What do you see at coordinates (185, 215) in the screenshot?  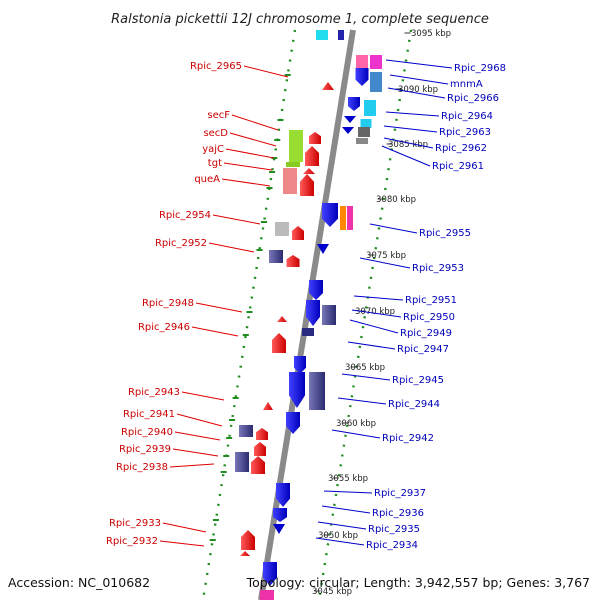 I see `gene-label: Rpic_2954` at bounding box center [185, 215].